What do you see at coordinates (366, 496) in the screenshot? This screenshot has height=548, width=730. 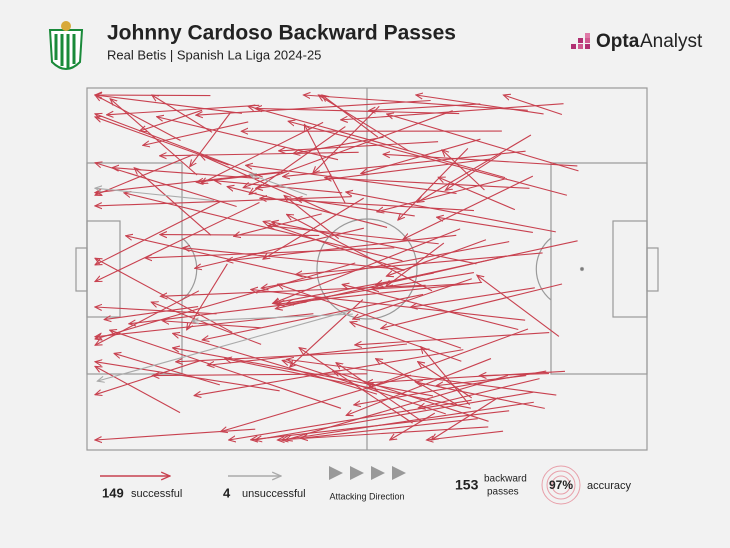 I see `direction-label: Attacking Direction` at bounding box center [366, 496].